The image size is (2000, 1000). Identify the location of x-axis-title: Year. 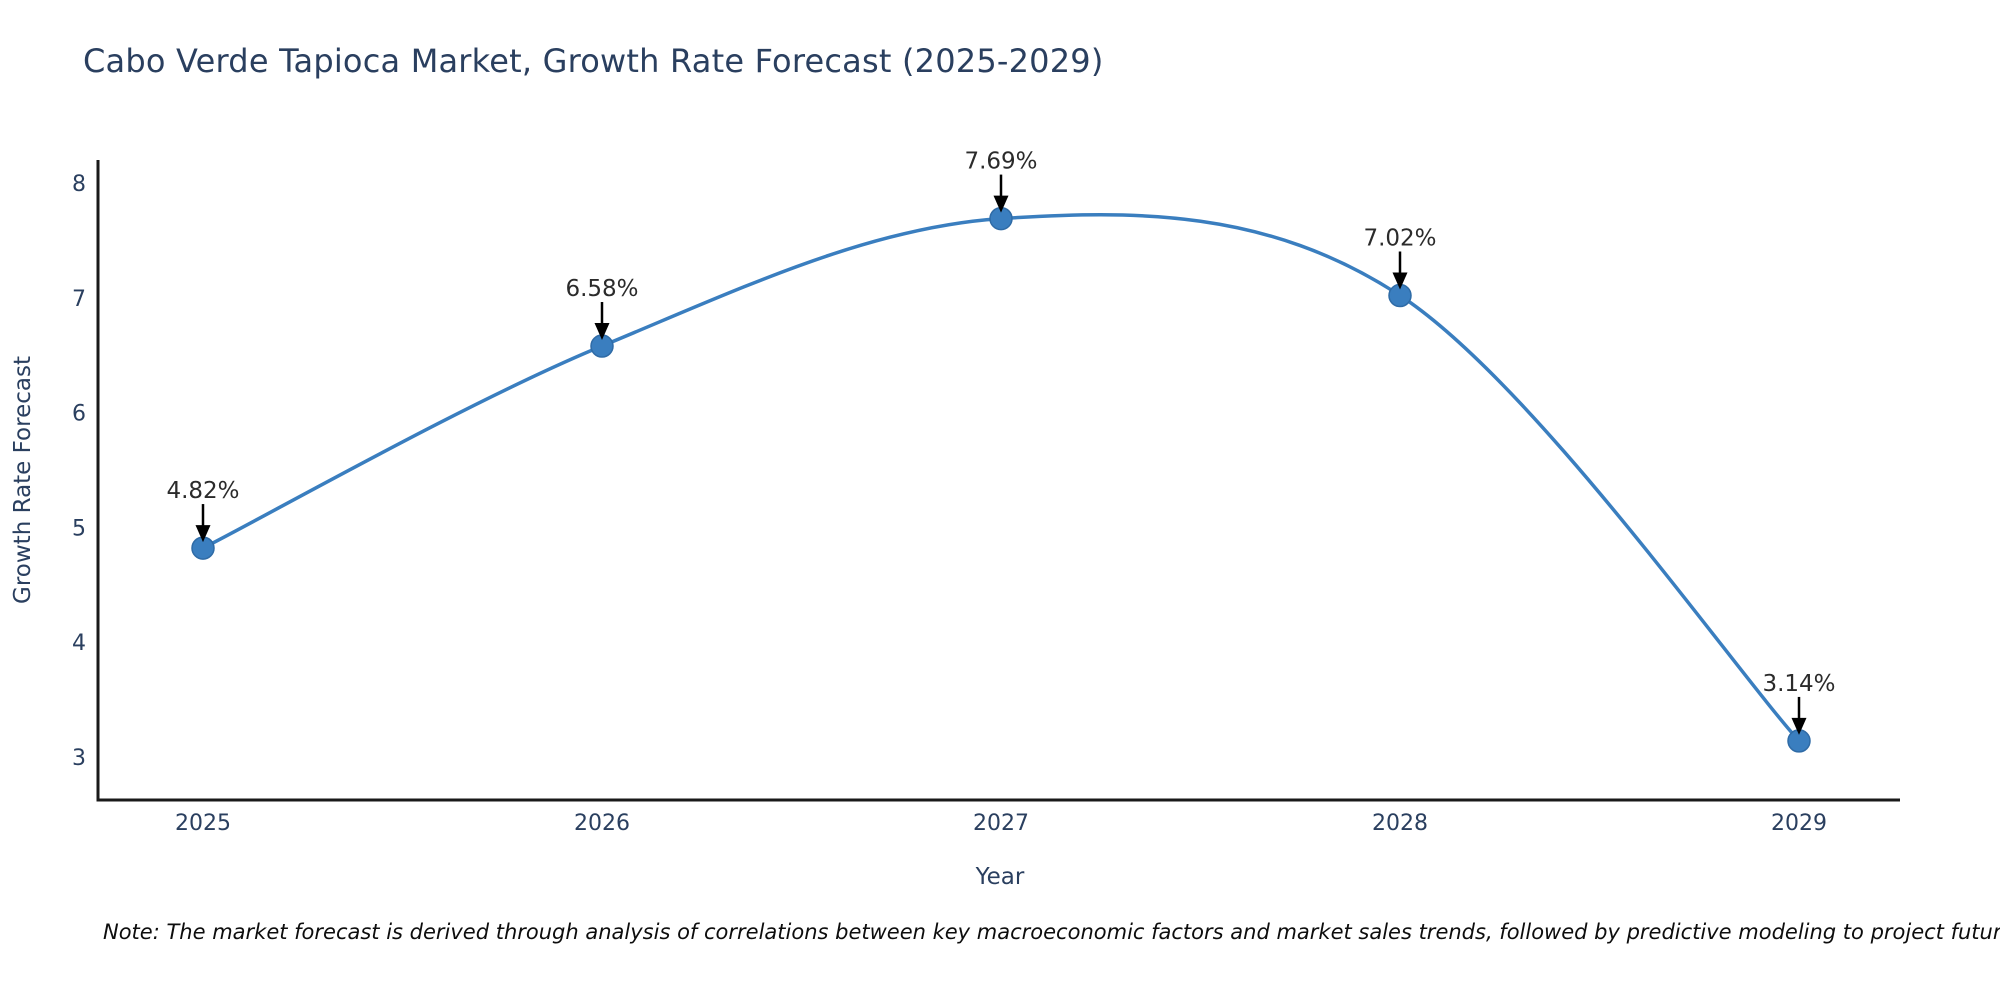
(1000, 877).